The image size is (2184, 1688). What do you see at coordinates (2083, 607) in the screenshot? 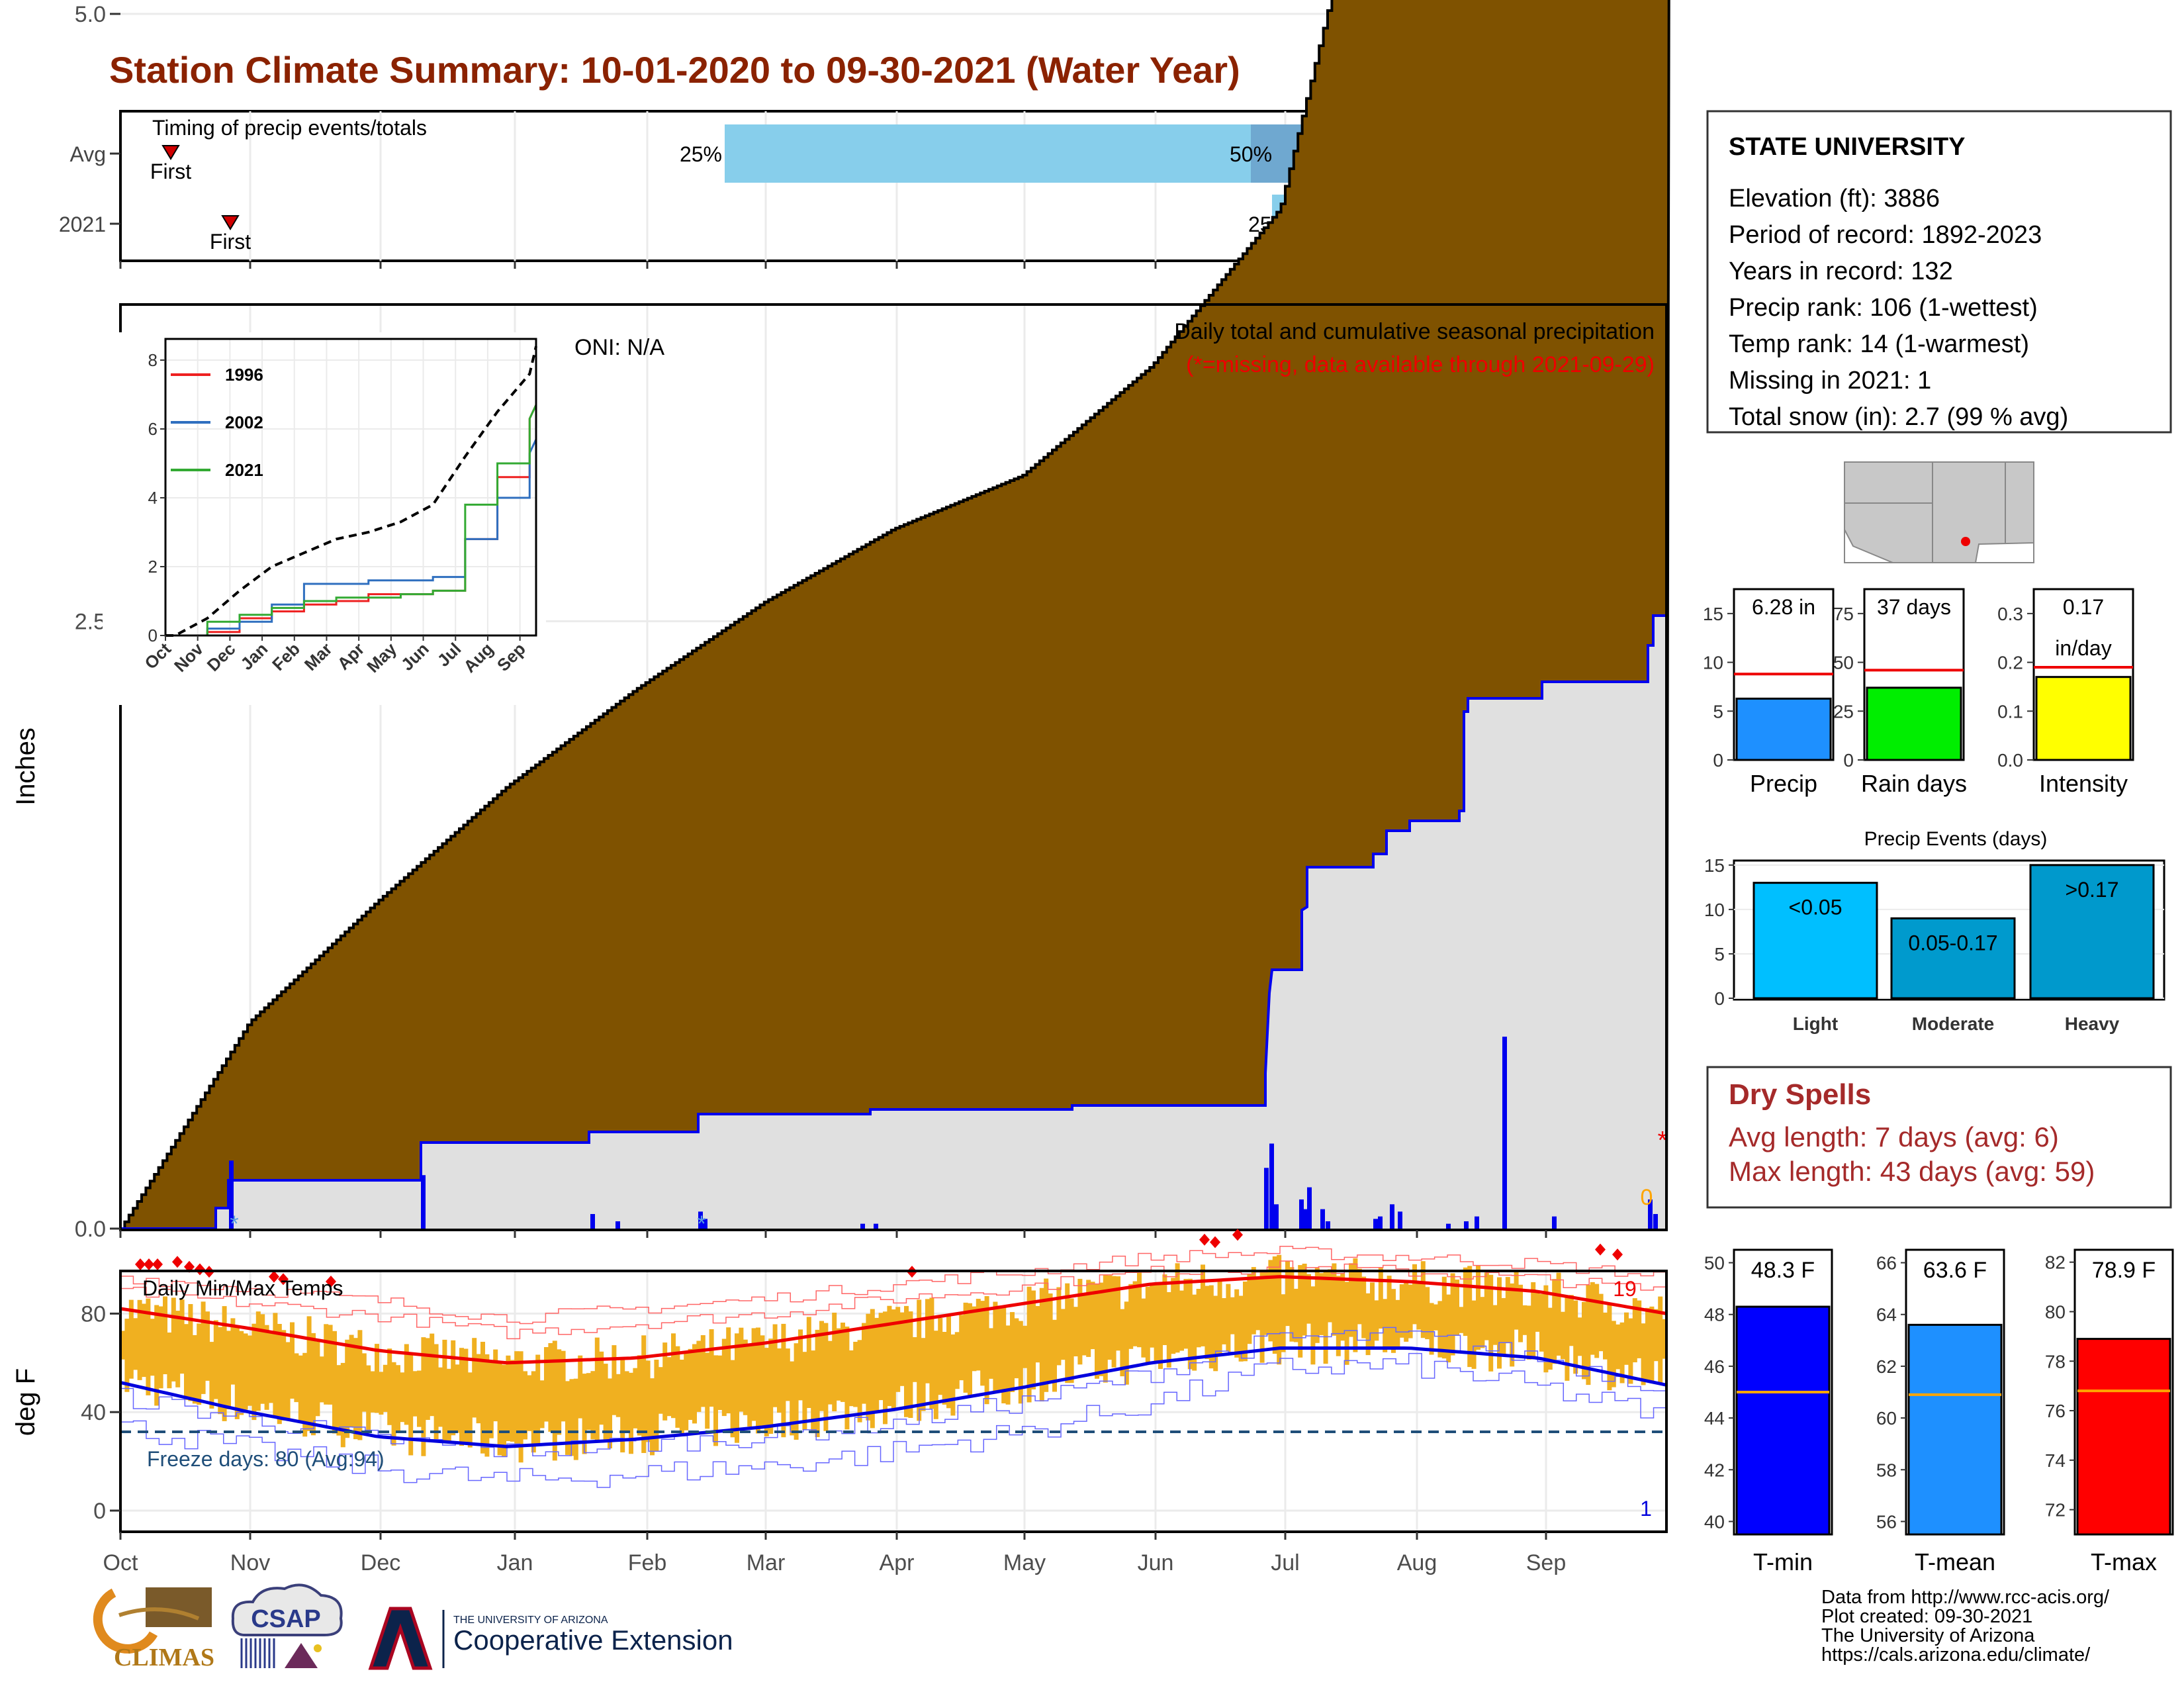
I see `summary-bar-value-label: 0.17` at bounding box center [2083, 607].